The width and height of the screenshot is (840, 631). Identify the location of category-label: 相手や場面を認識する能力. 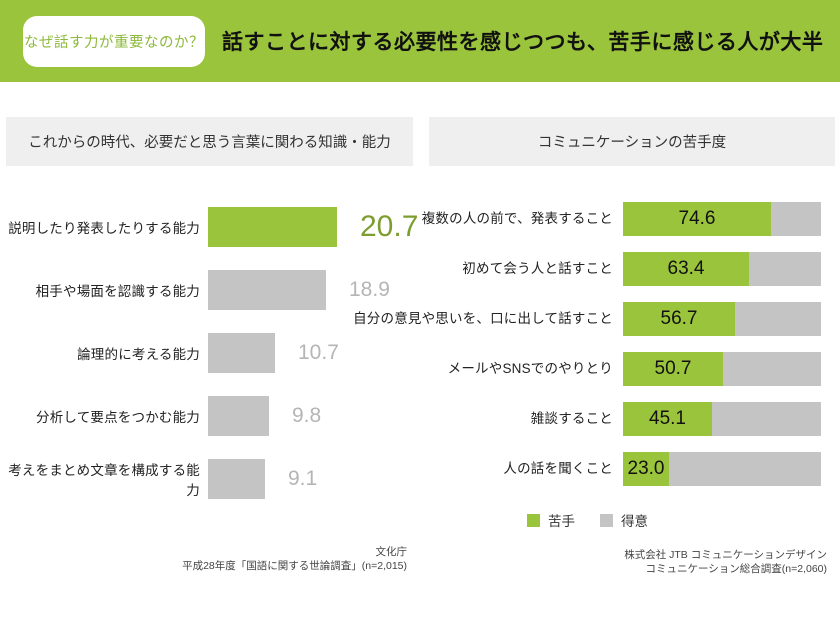
(117, 291).